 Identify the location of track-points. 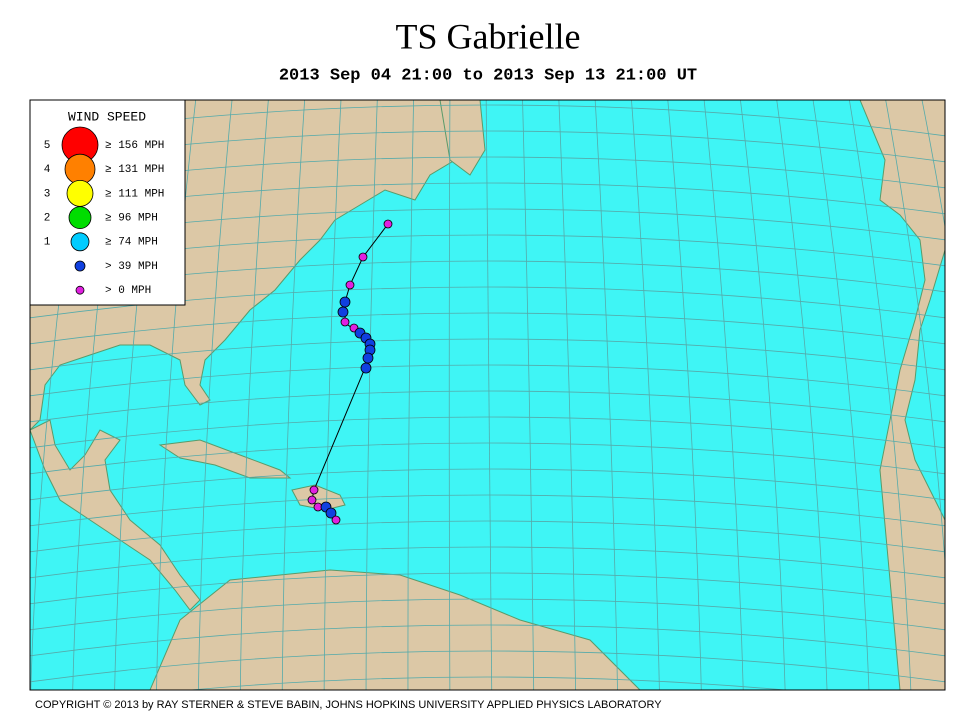
(350, 372).